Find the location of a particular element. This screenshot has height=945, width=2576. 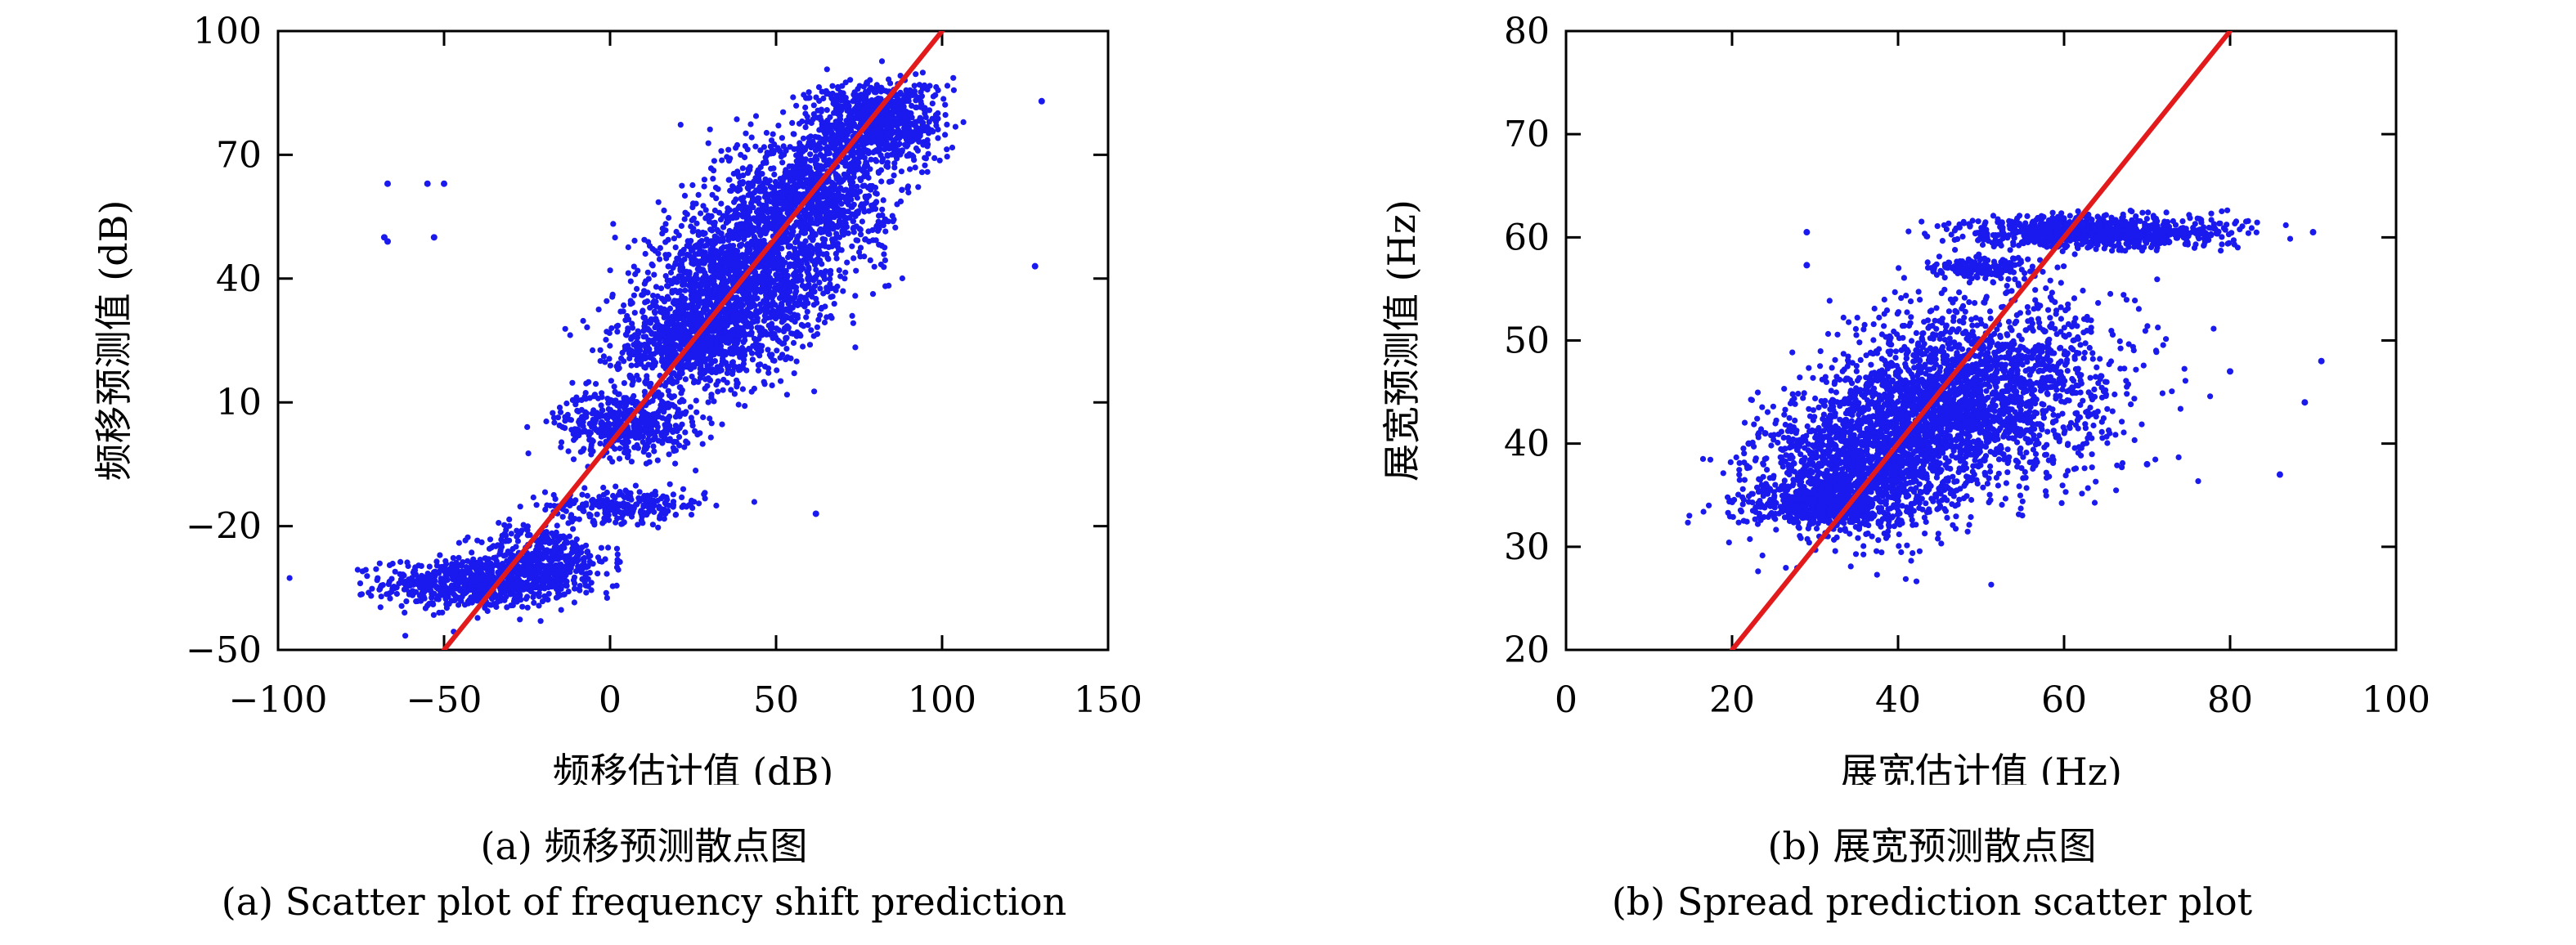

y-tick-label: 40 is located at coordinates (239, 279).